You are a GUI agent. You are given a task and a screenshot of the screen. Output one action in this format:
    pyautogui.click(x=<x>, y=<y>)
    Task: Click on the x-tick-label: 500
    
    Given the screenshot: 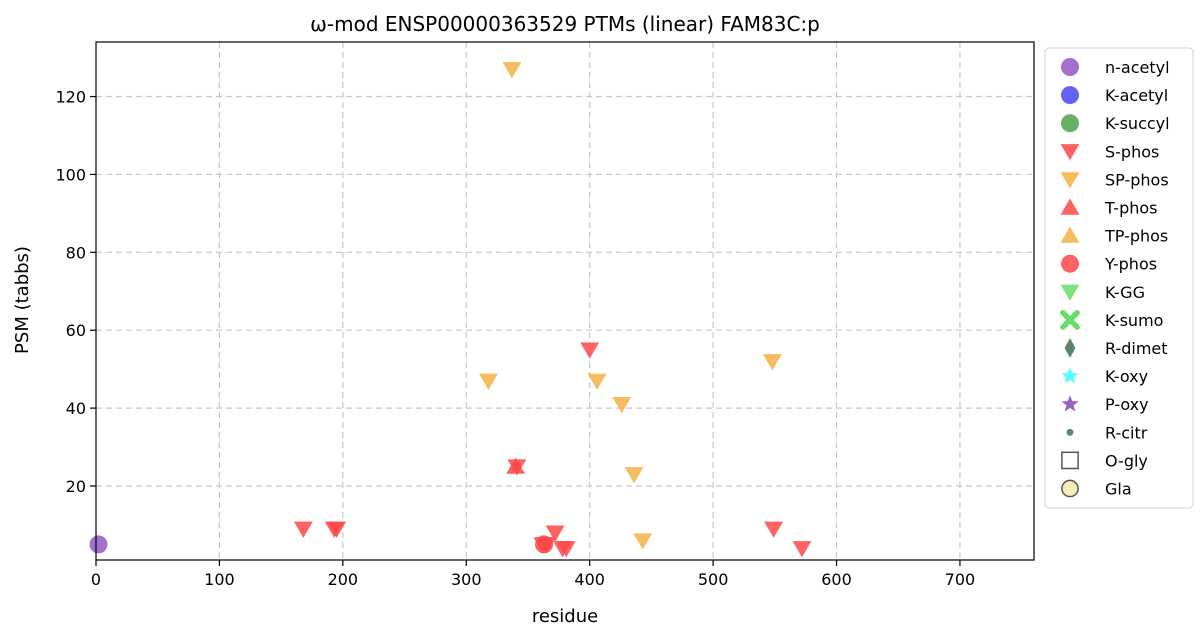 What is the action you would take?
    pyautogui.click(x=713, y=579)
    